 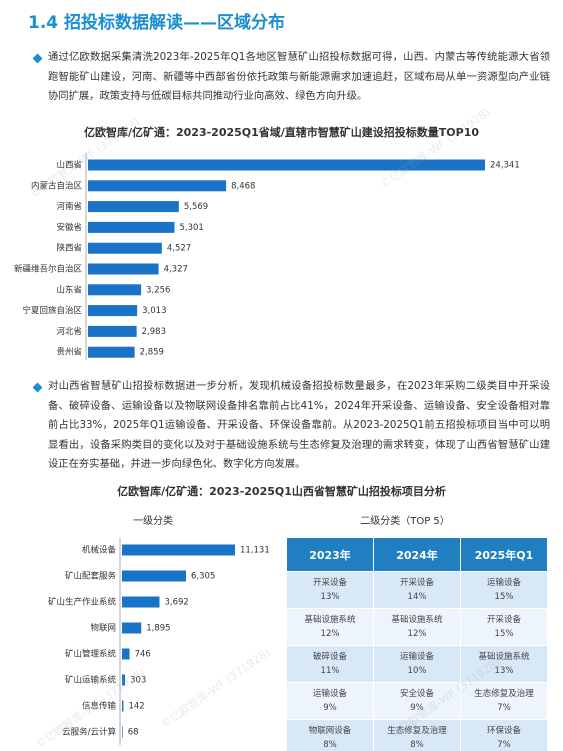 I want to click on table-cell: 环保设备 7%, so click(x=504, y=735).